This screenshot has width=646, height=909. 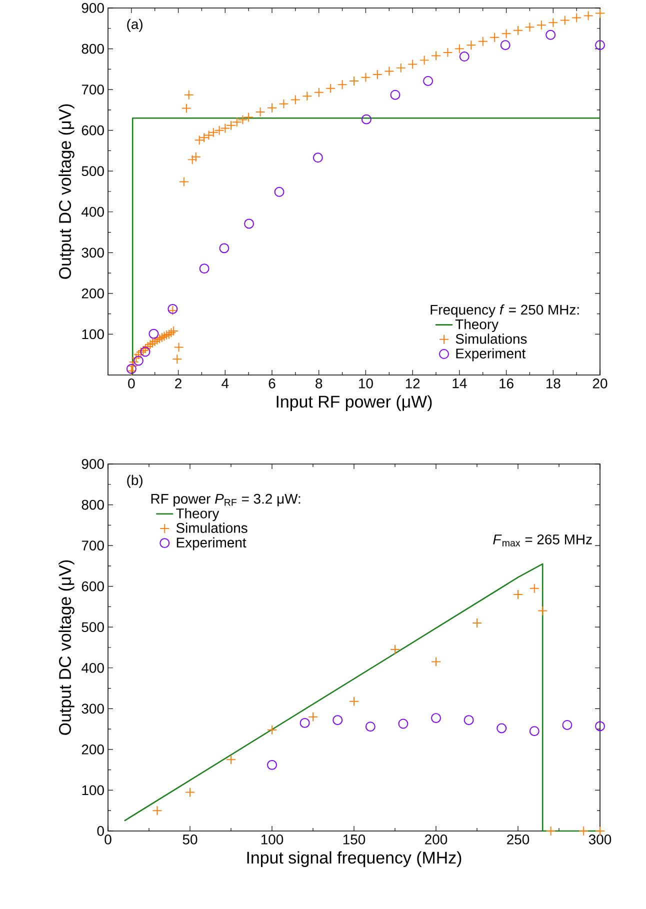 I want to click on x-tick-label: 18, so click(x=553, y=383).